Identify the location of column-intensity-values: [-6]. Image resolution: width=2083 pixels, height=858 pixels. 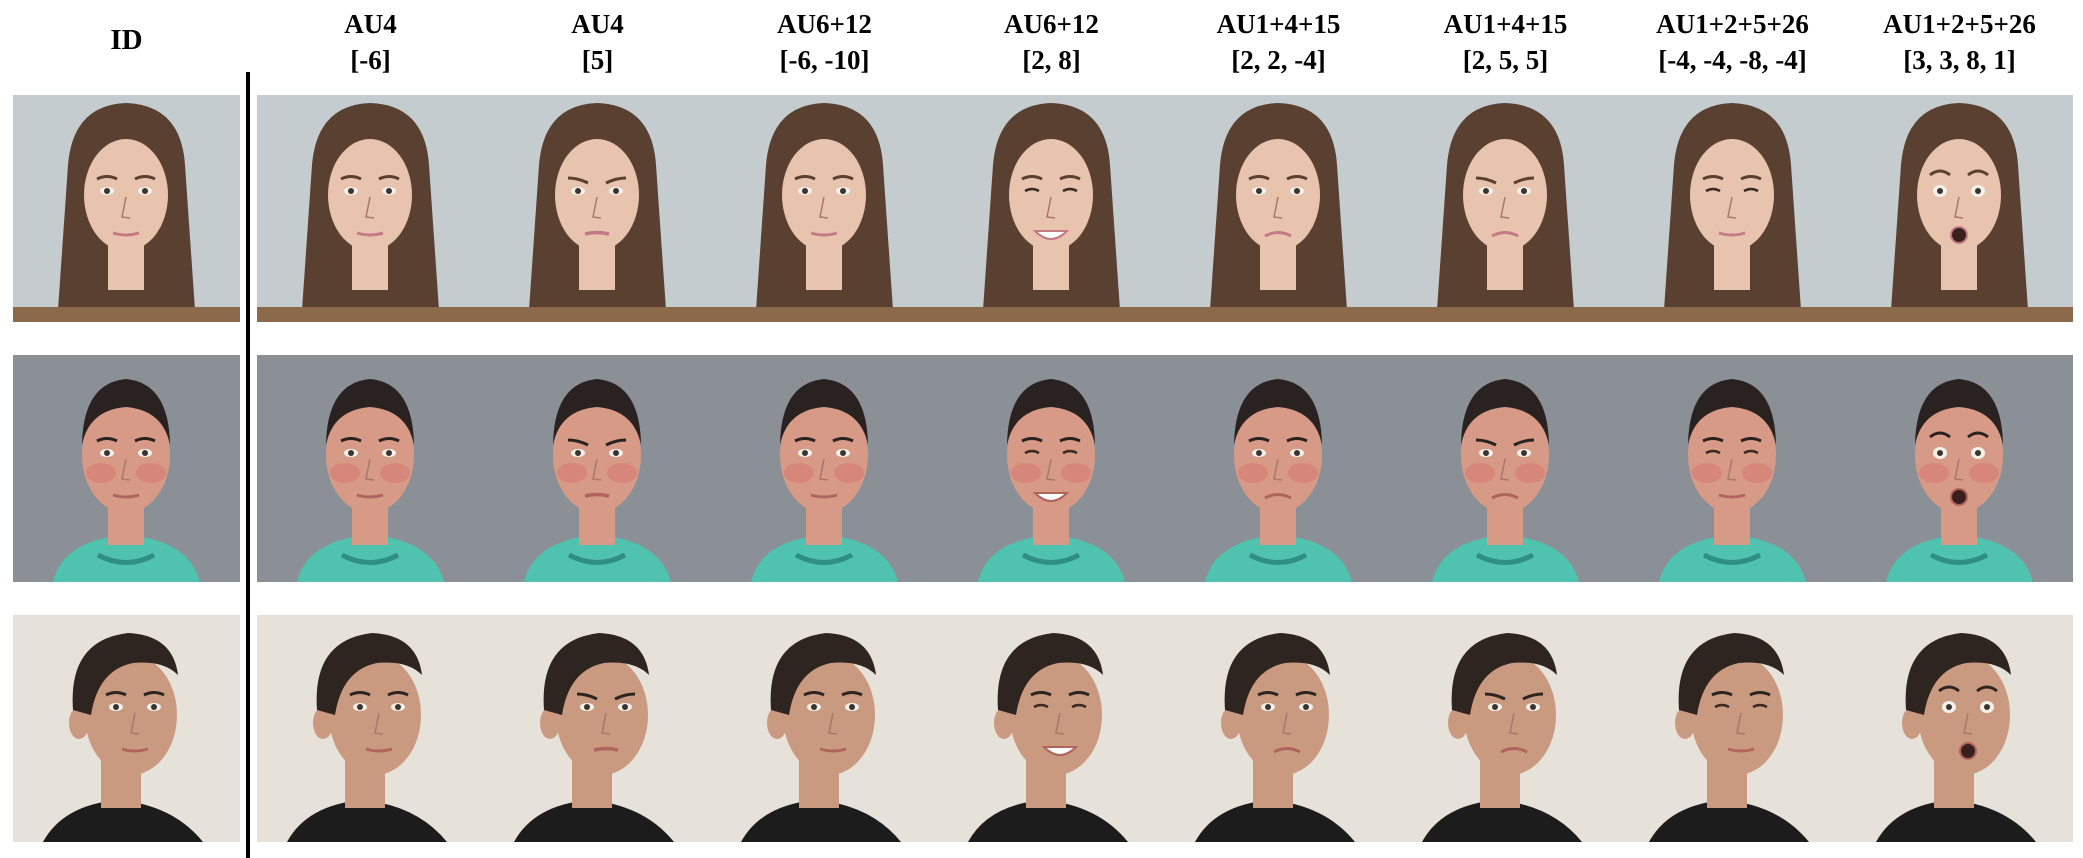
(370, 60).